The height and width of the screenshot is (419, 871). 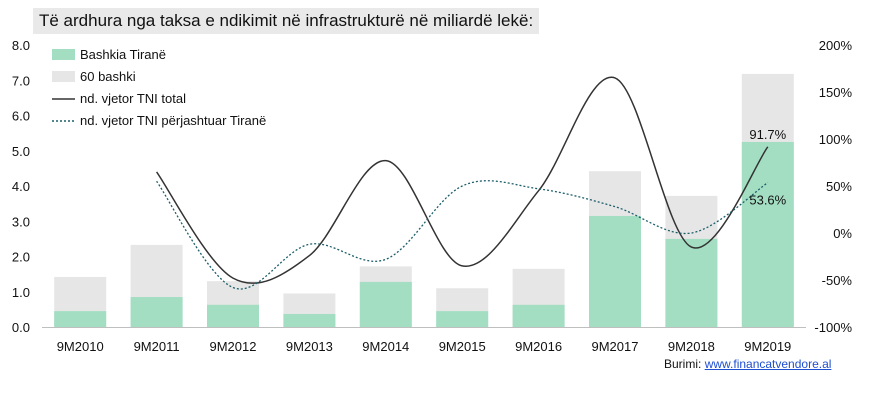 What do you see at coordinates (767, 346) in the screenshot?
I see `x-tick-label: 9M2019` at bounding box center [767, 346].